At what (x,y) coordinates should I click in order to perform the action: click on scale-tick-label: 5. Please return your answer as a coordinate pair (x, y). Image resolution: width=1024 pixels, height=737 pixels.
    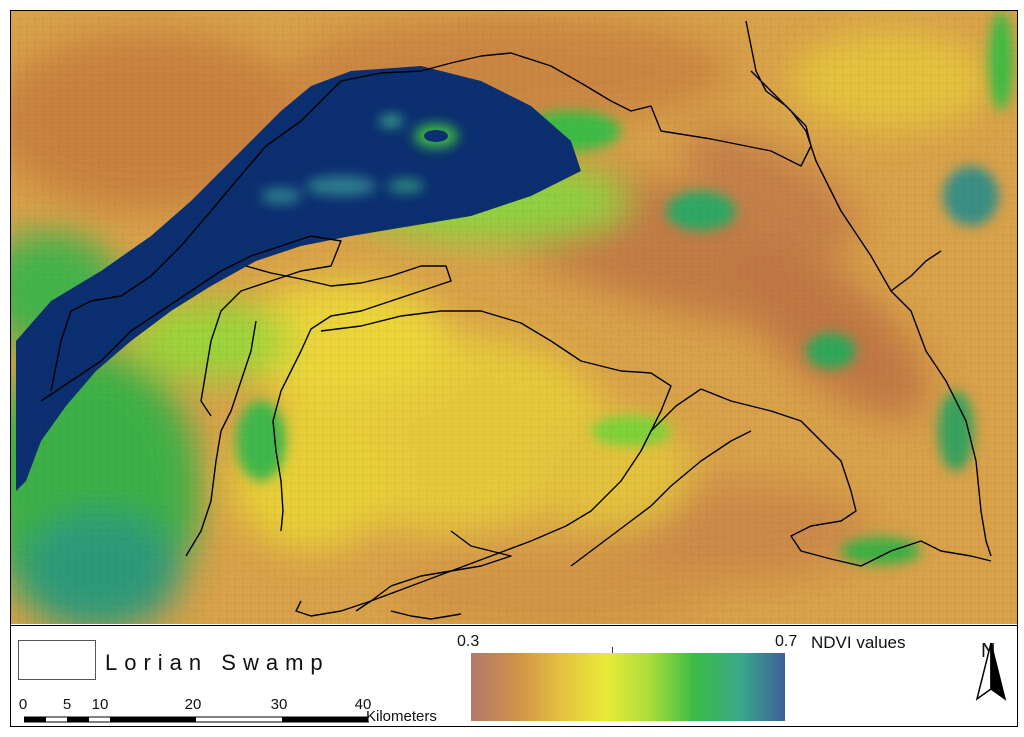
    Looking at the image, I should click on (67, 704).